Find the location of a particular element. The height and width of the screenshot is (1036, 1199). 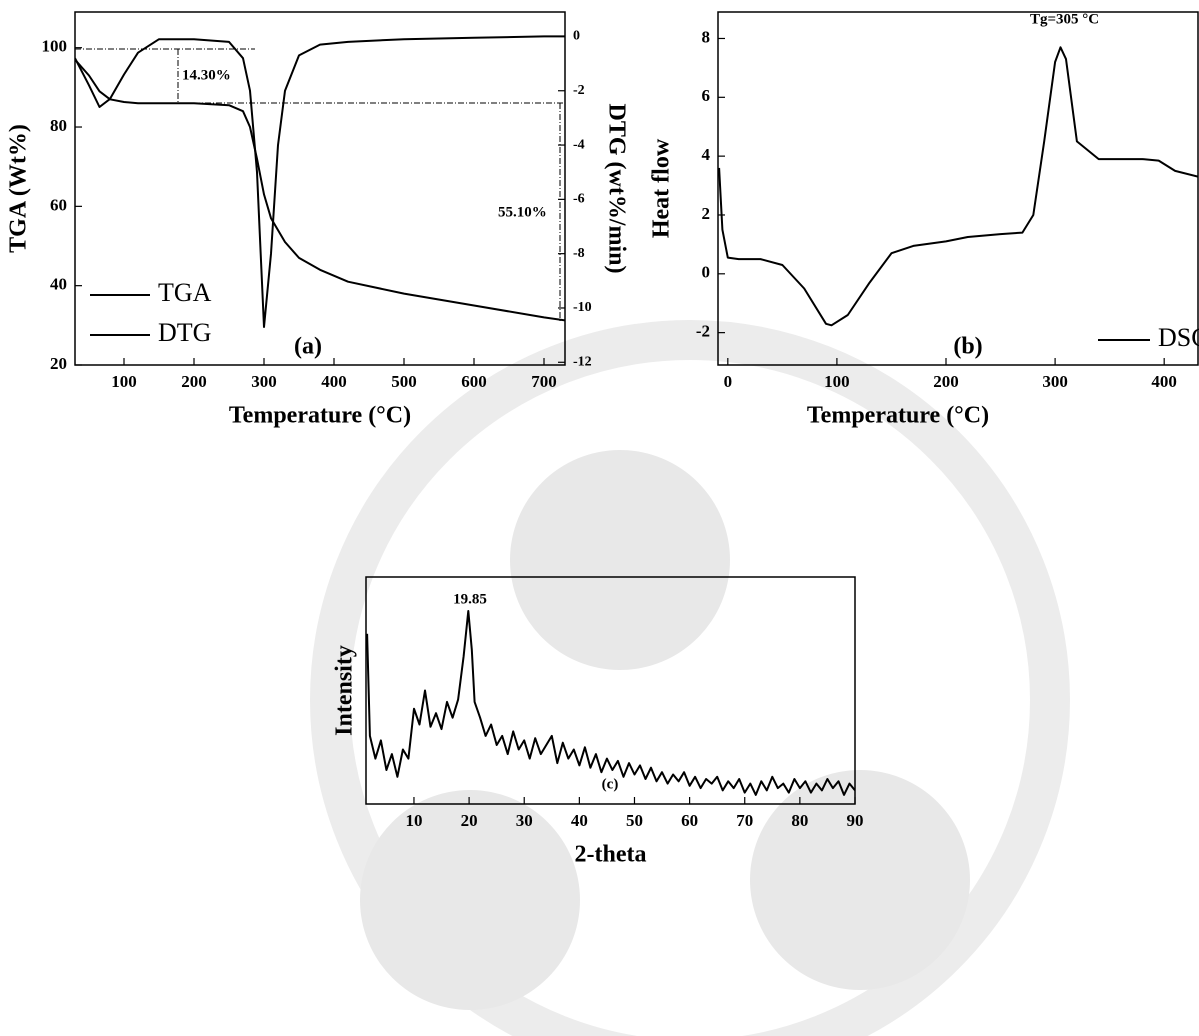

y-axis-title: Heat flow is located at coordinates (662, 188).